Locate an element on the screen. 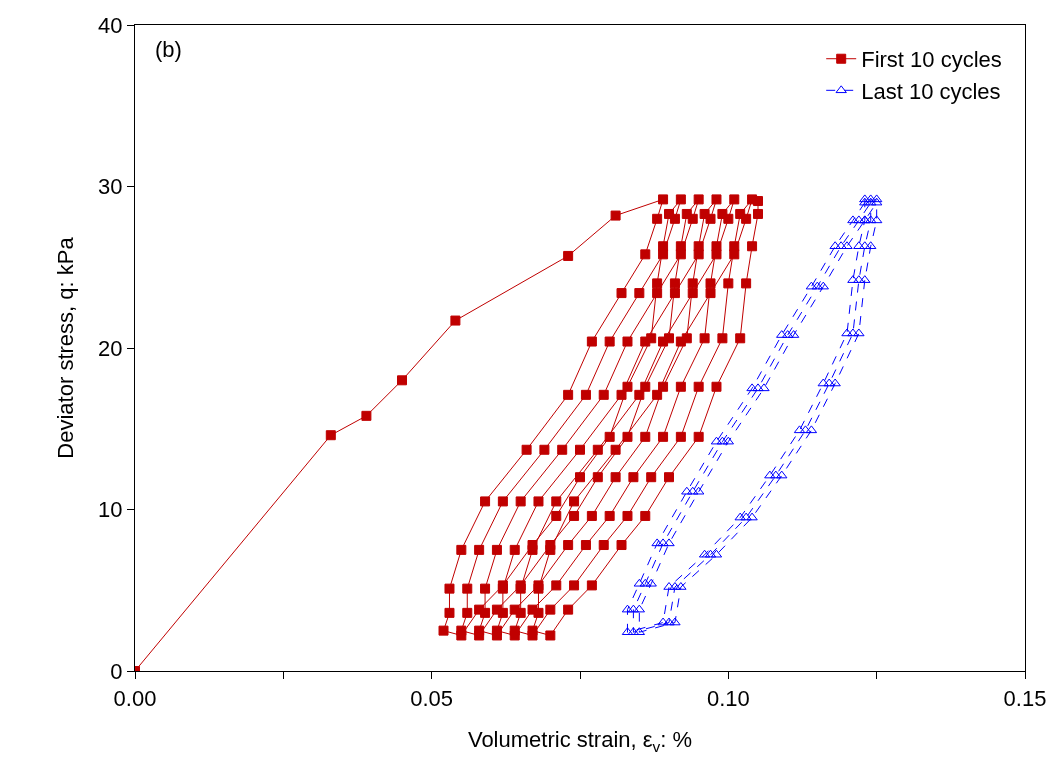 The width and height of the screenshot is (1056, 783). legend-label: Last 10 cycles is located at coordinates (931, 91).